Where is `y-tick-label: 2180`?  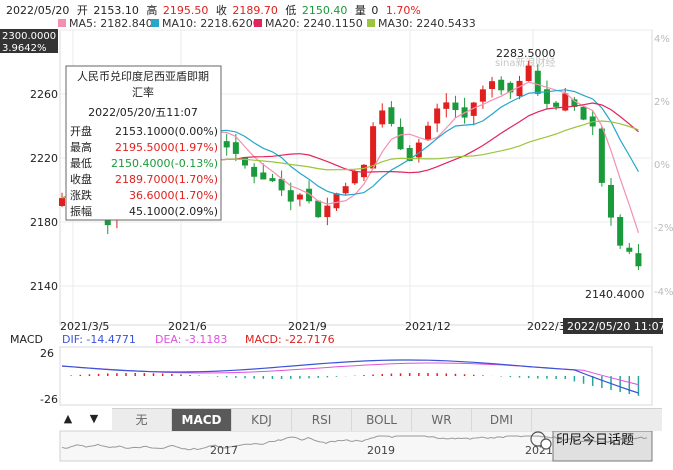 y-tick-label: 2180 is located at coordinates (44, 222).